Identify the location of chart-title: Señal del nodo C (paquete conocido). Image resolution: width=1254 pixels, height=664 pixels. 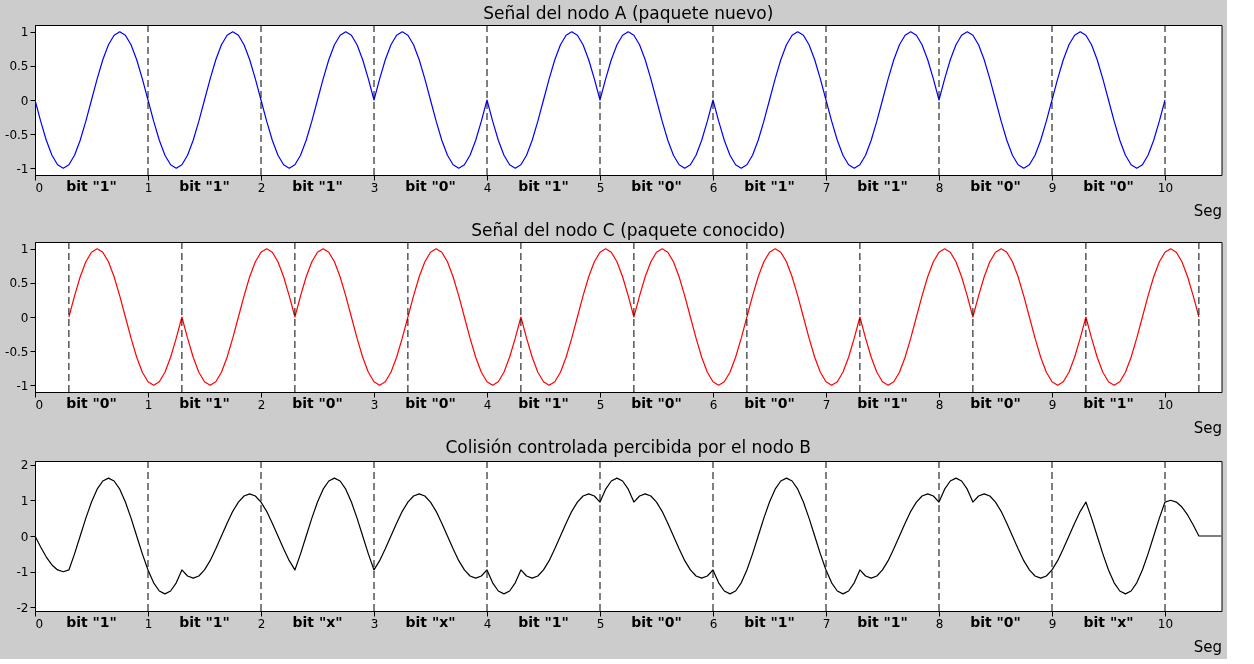
(628, 229).